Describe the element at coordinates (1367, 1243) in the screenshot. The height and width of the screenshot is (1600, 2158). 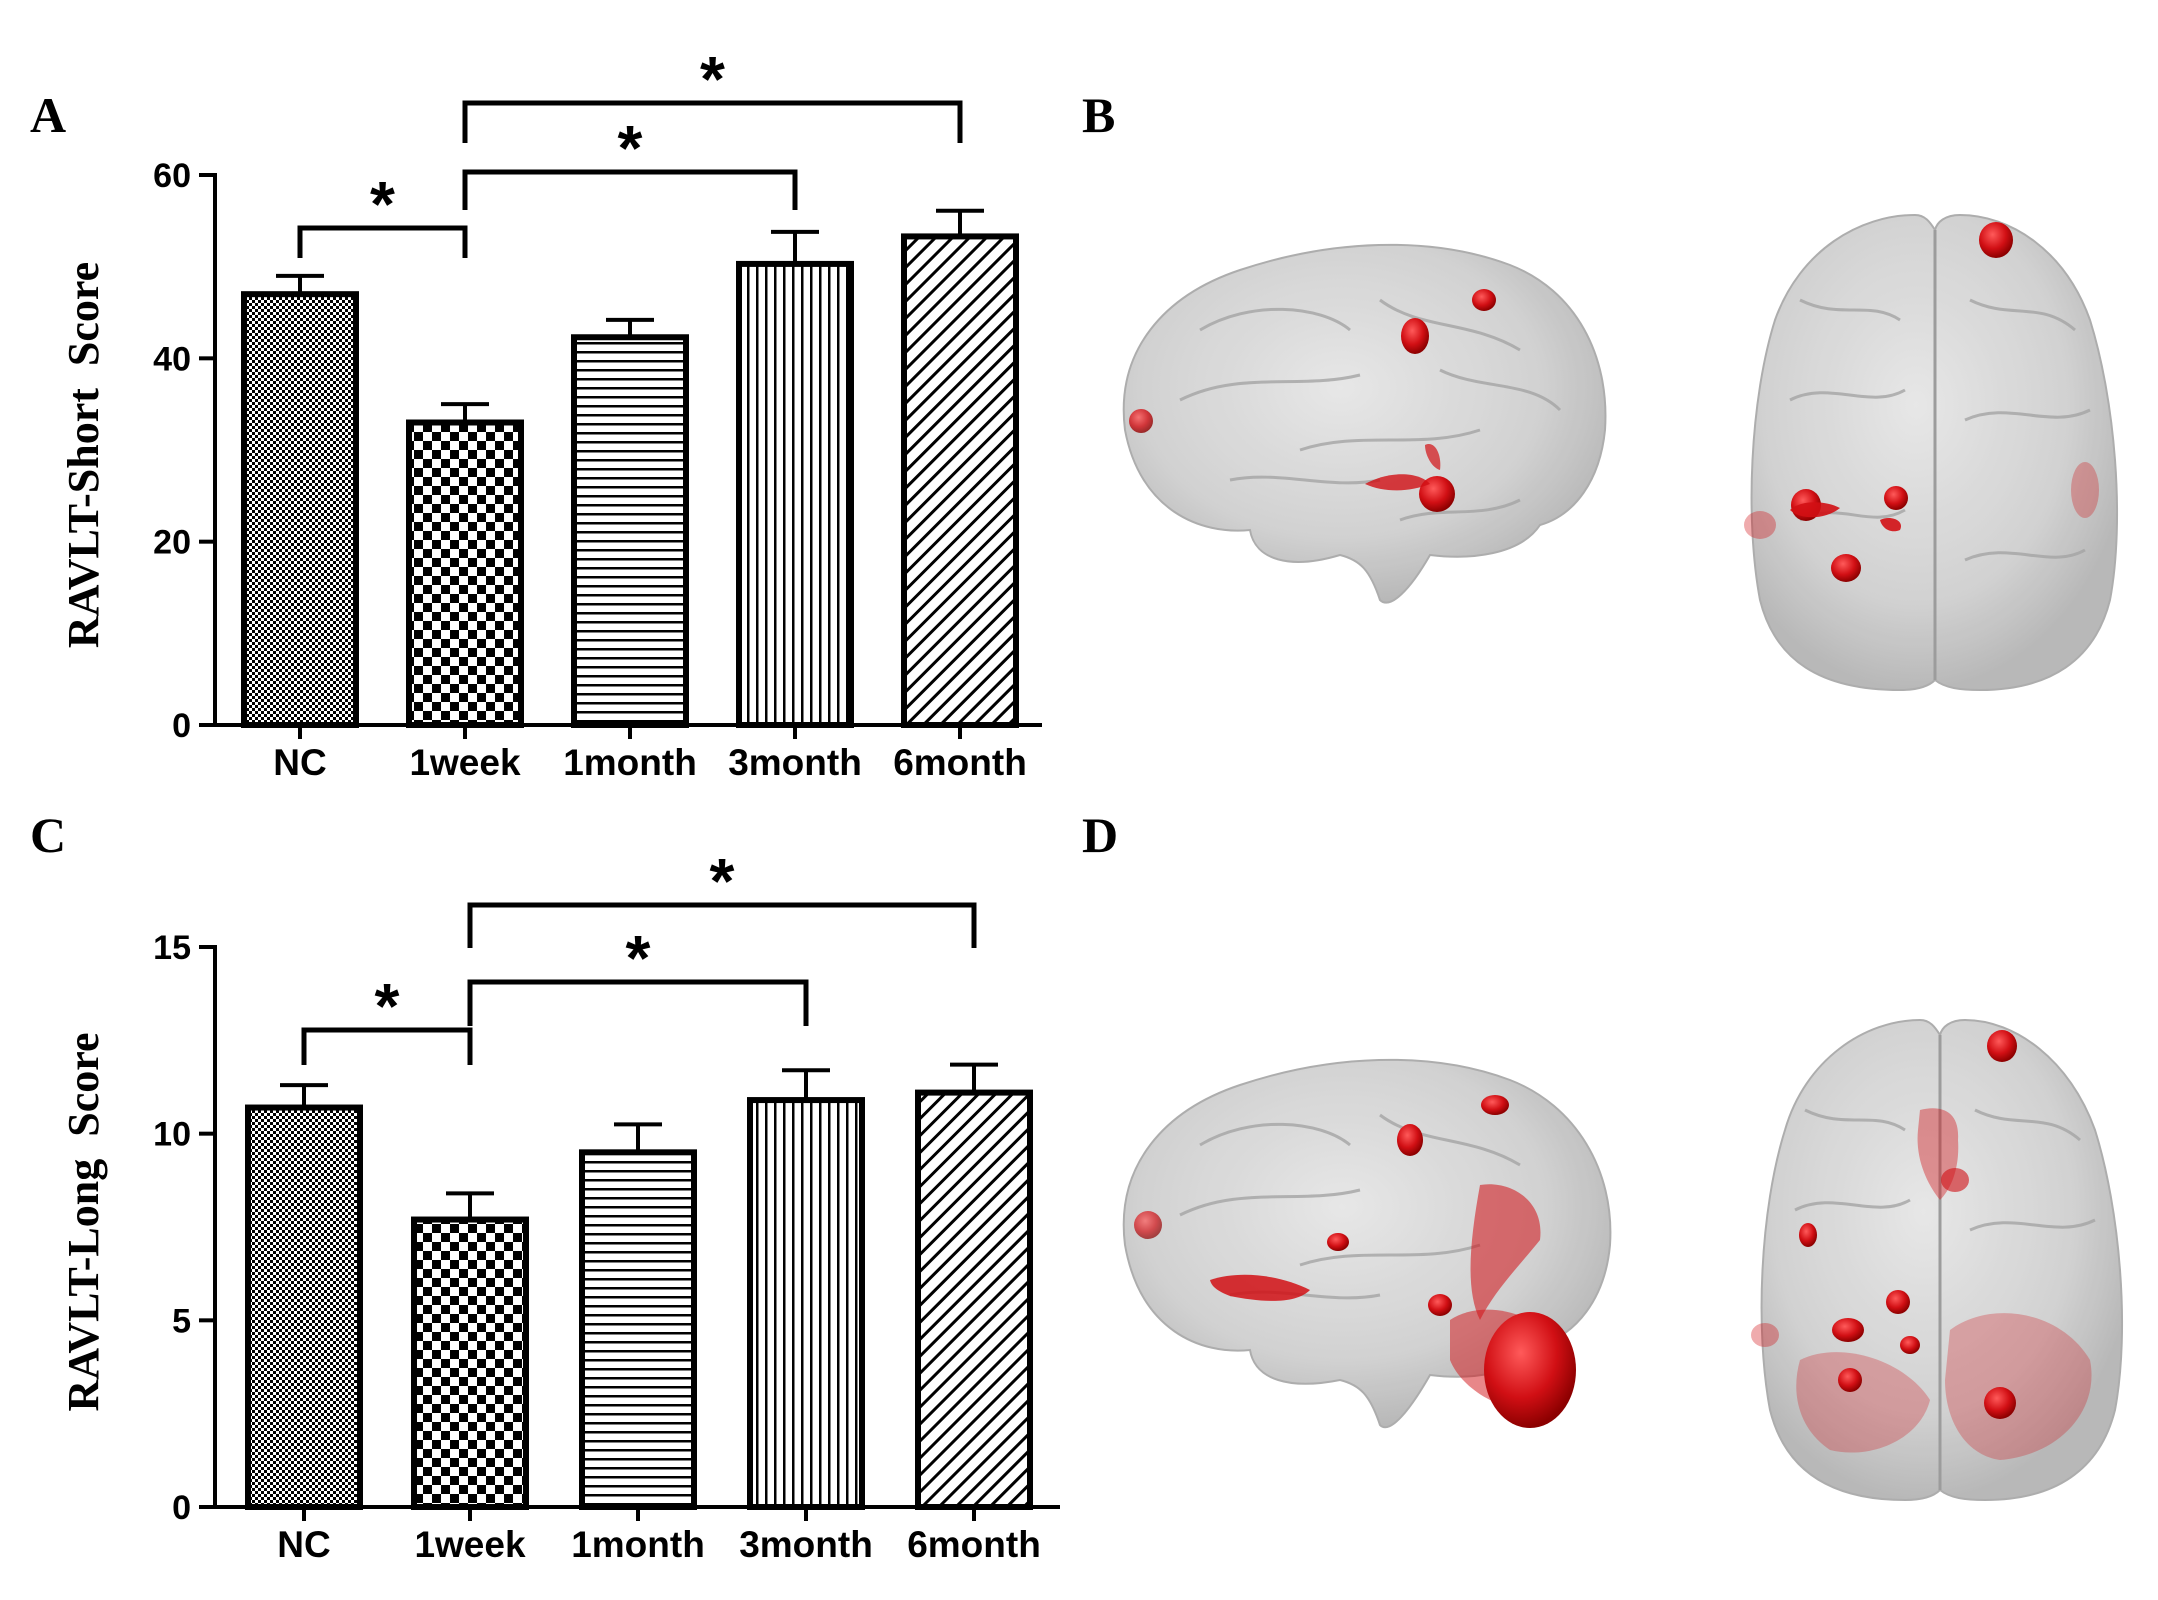
I see `panel-d-lateral-brain` at that location.